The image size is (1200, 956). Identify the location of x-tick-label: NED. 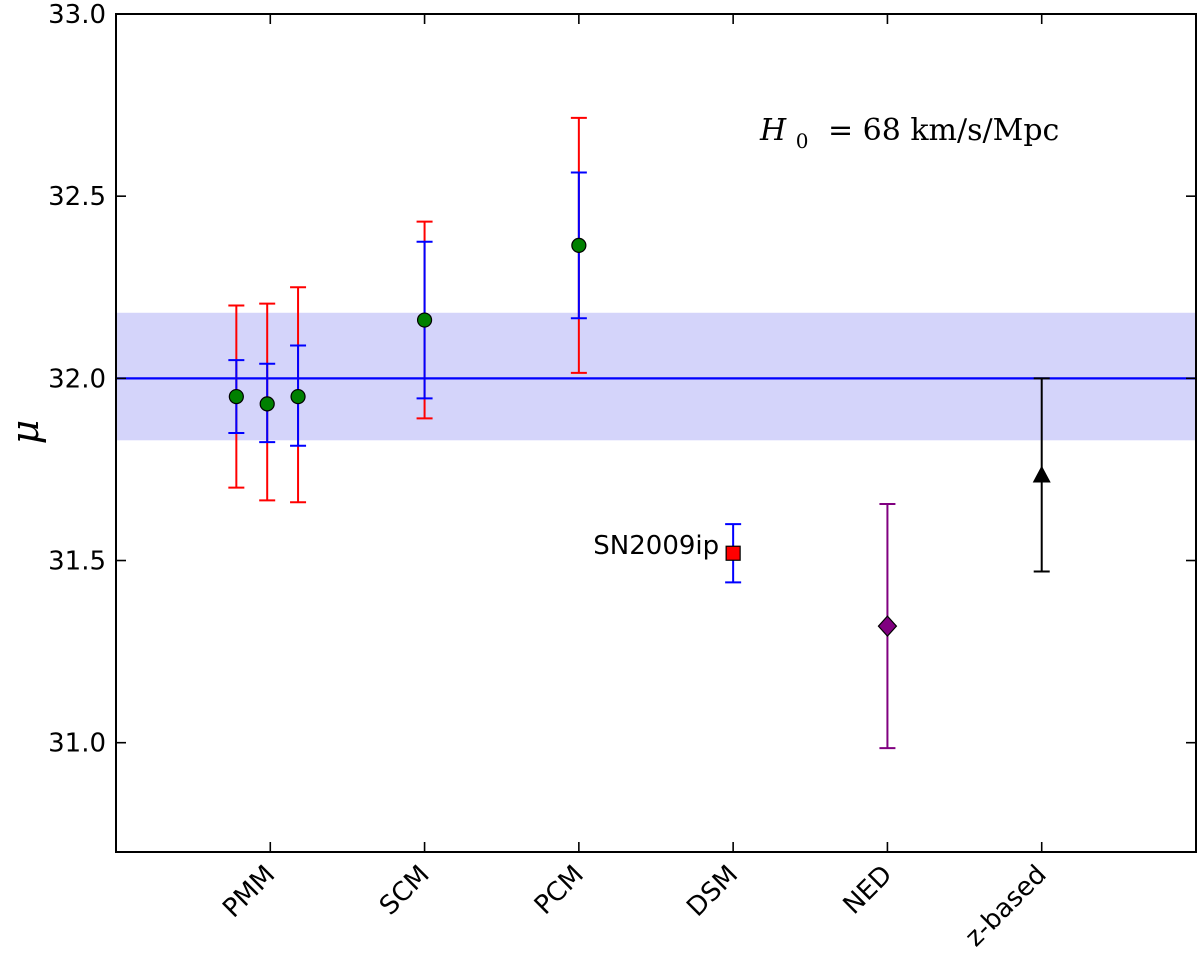
(868, 890).